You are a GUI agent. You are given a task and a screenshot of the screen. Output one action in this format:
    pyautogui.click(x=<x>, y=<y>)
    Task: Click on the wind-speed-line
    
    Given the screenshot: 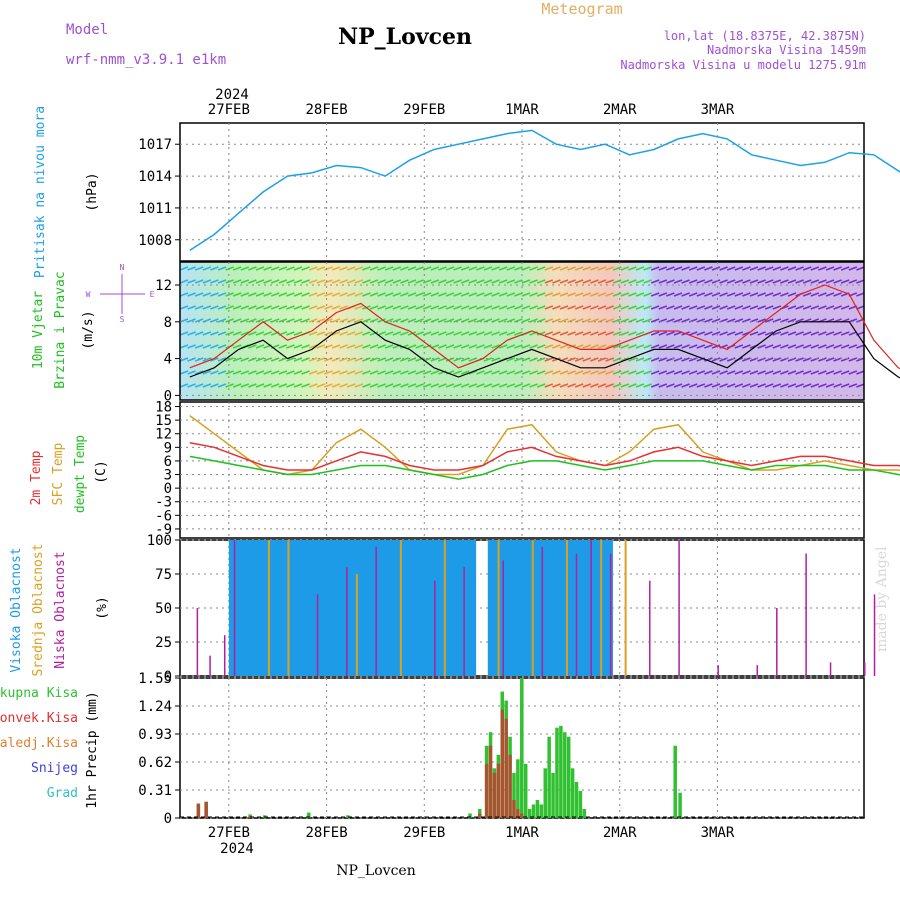 What is the action you would take?
    pyautogui.click(x=544, y=350)
    